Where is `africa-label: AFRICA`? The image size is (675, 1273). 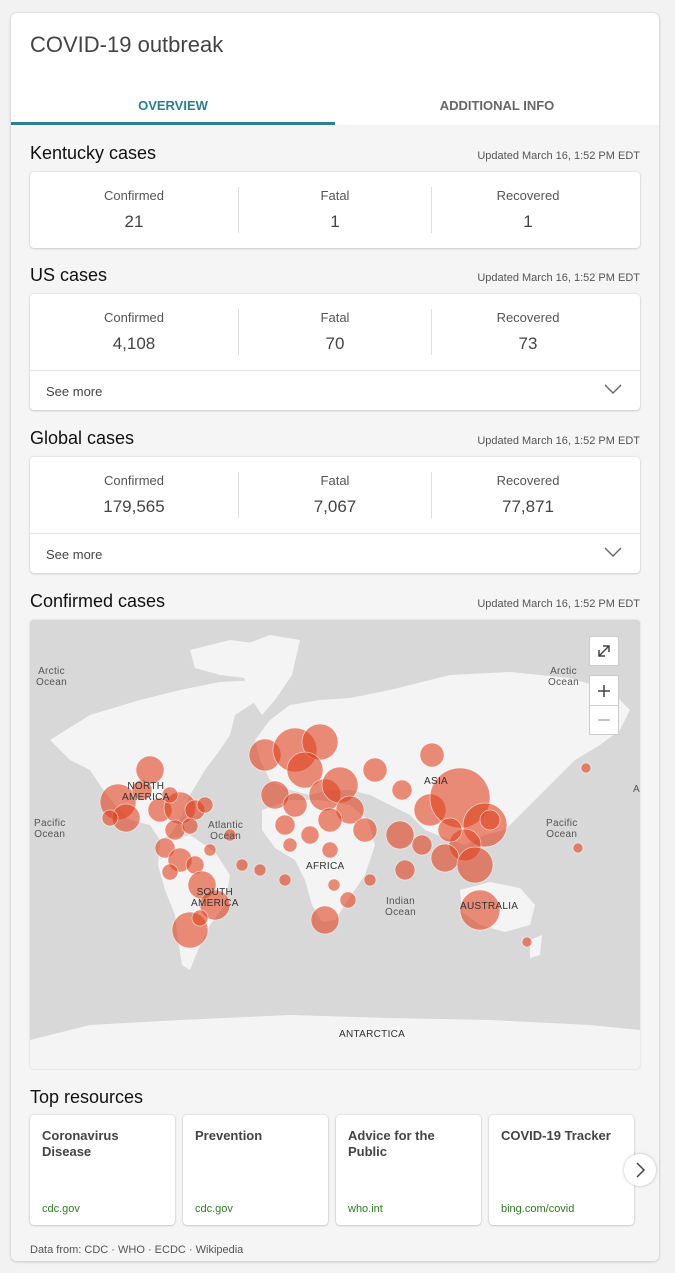 africa-label: AFRICA is located at coordinates (325, 866).